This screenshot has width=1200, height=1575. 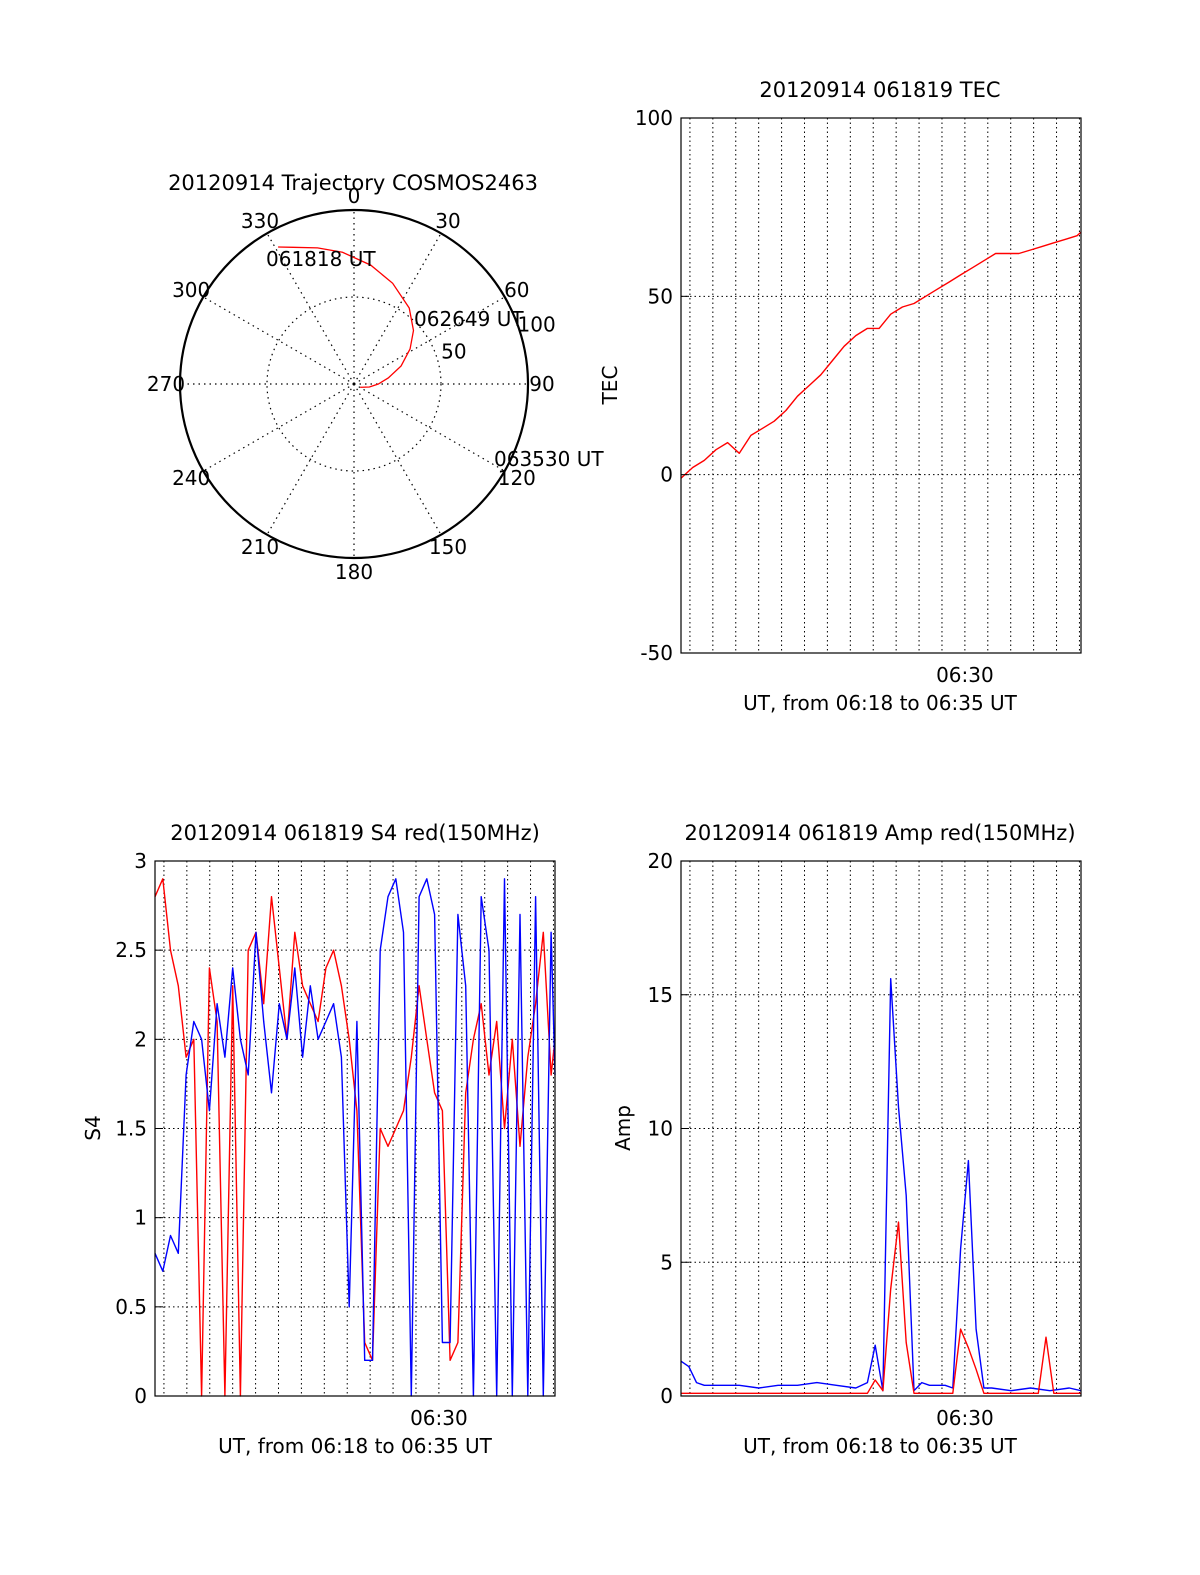 What do you see at coordinates (880, 703) in the screenshot?
I see `tec-x-label: UT, from 06:18 to 06:35 UT` at bounding box center [880, 703].